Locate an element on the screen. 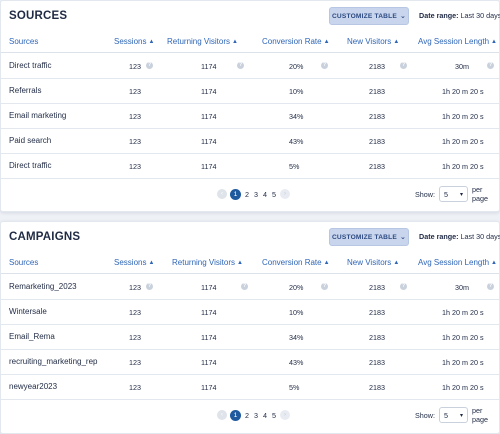 The width and height of the screenshot is (500, 434). caret-down-icon: ▾ is located at coordinates (462, 194).